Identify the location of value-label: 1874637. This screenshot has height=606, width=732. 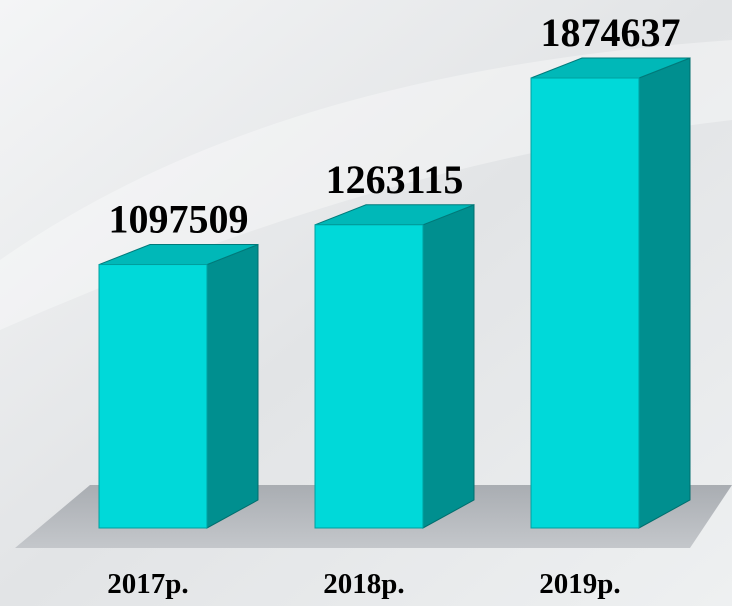
(611, 32).